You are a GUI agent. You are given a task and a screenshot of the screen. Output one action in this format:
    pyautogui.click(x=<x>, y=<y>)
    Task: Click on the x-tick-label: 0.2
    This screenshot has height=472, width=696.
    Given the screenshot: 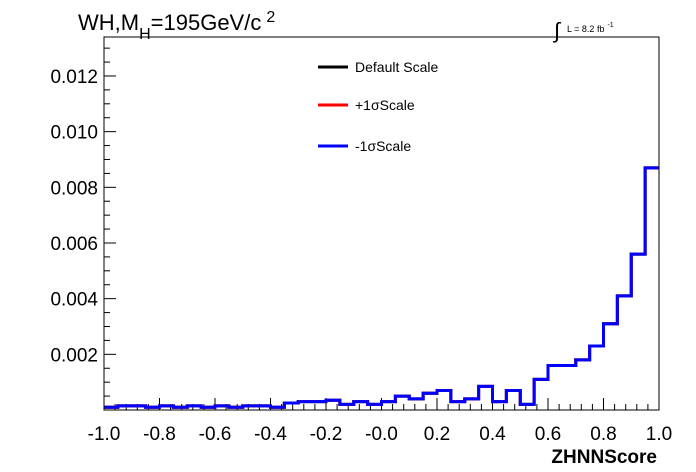 What is the action you would take?
    pyautogui.click(x=437, y=434)
    